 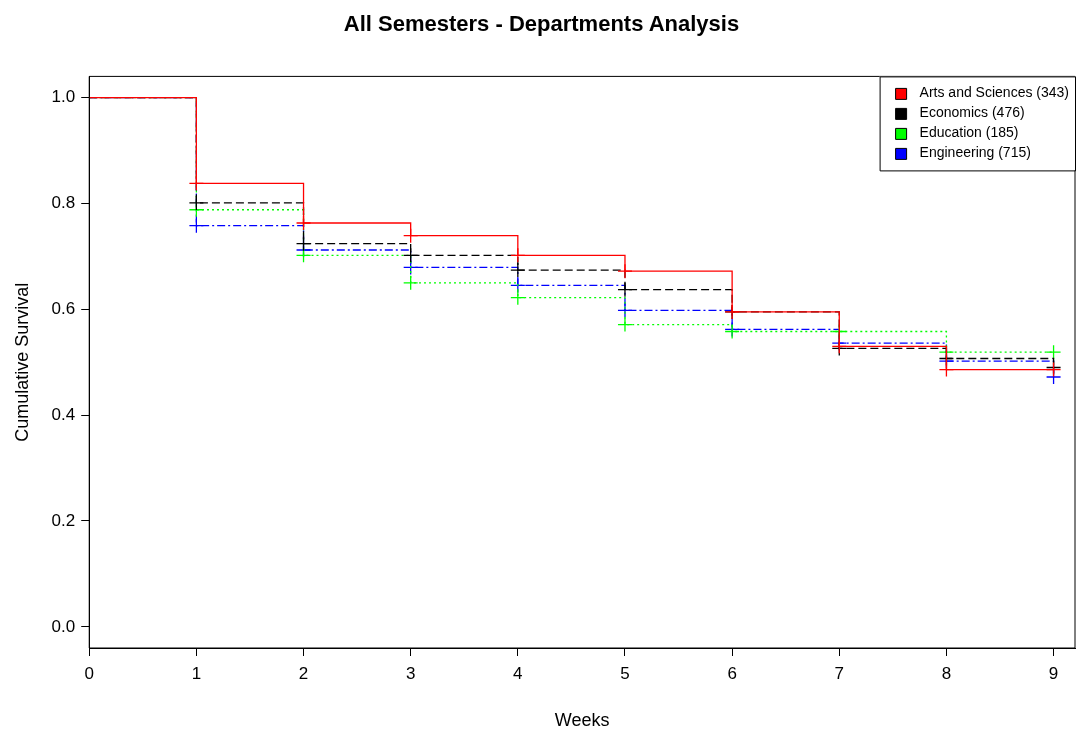 What do you see at coordinates (89, 673) in the screenshot?
I see `x-tick-label: 0` at bounding box center [89, 673].